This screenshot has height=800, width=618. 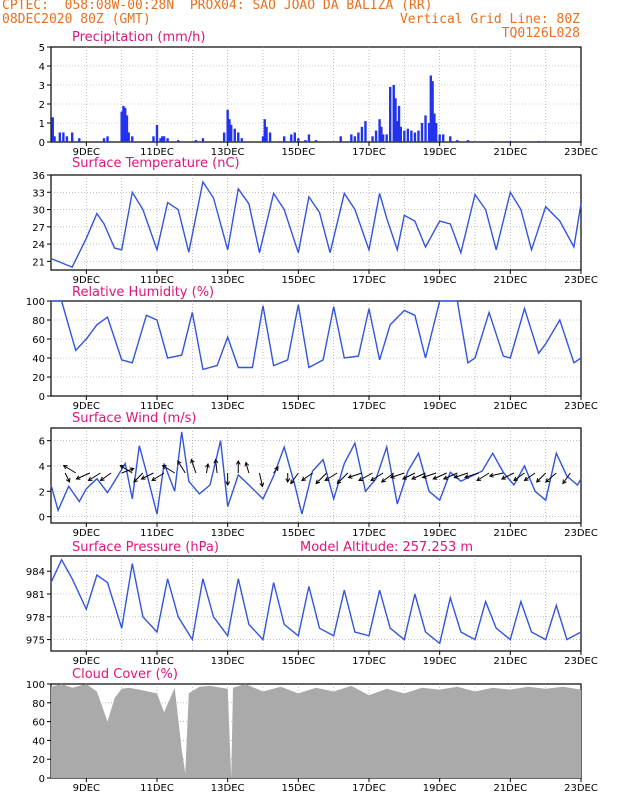 What do you see at coordinates (510, 661) in the screenshot?
I see `pres-xtick-label: 21DEC` at bounding box center [510, 661].